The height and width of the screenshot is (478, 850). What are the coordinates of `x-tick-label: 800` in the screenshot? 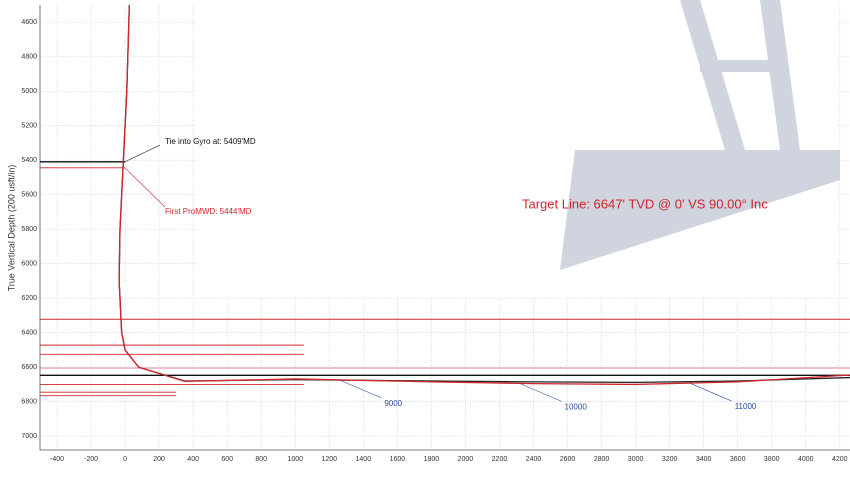 It's located at (261, 459).